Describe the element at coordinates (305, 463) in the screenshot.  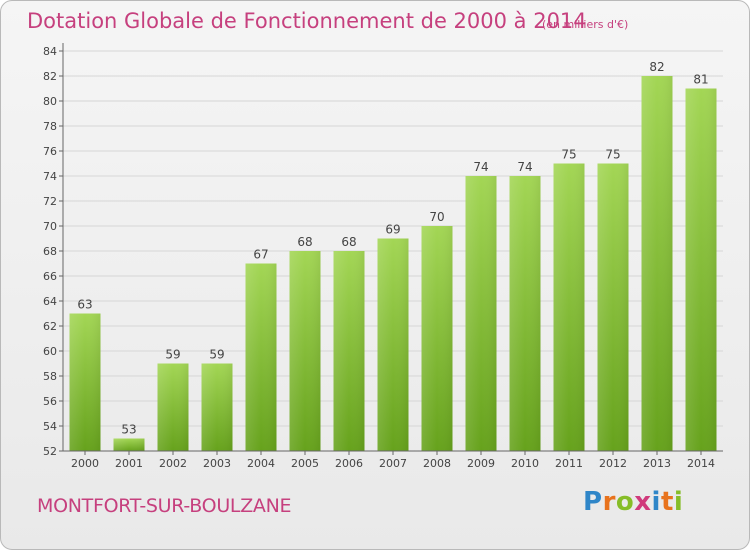
I see `x-tick-label: 2005` at that location.